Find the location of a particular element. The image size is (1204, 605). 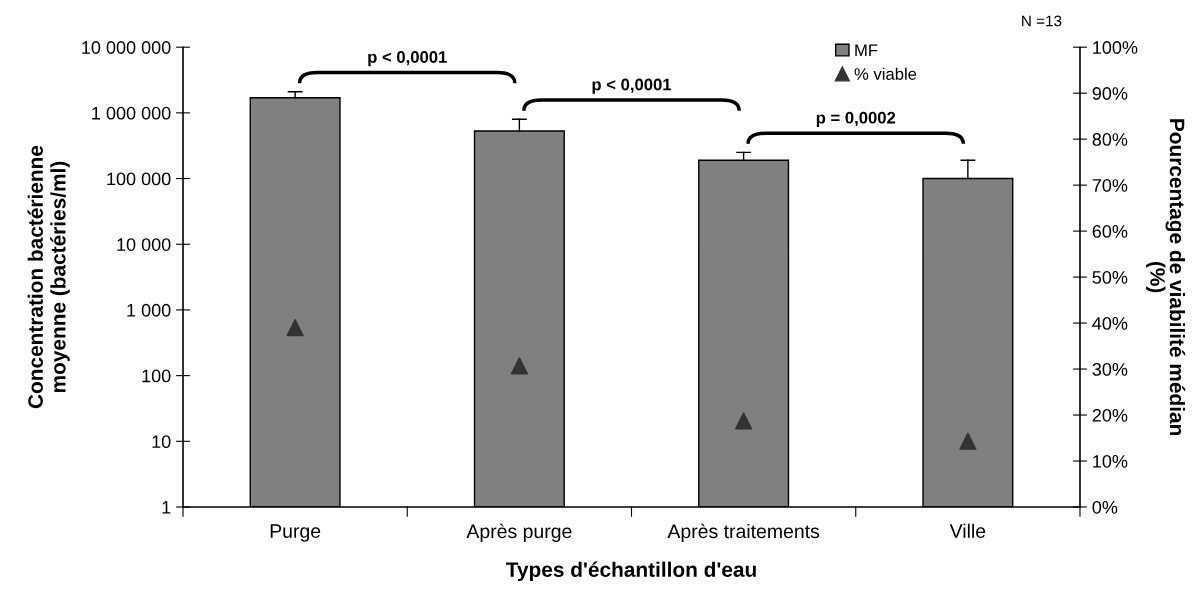

y-tick-label: 1 is located at coordinates (166, 507).